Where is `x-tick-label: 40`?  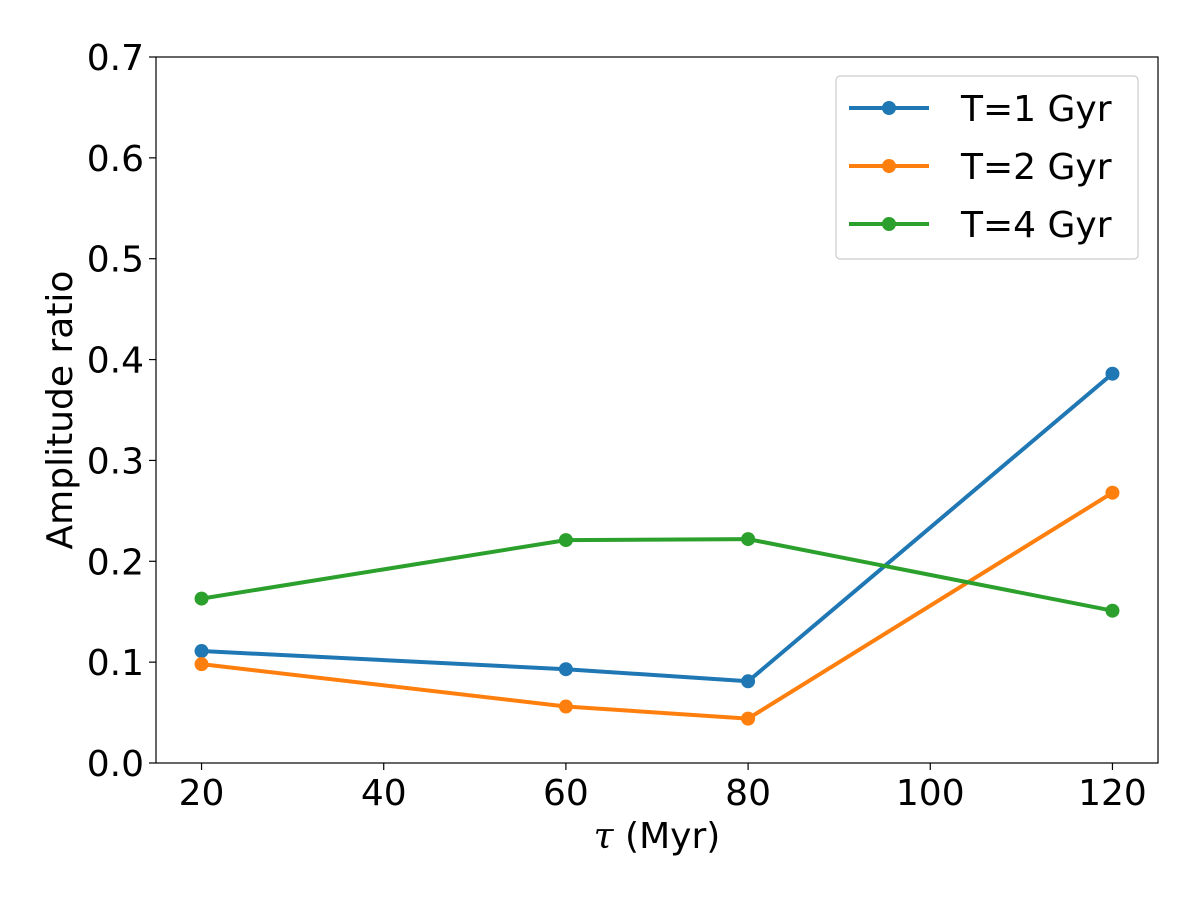
x-tick-label: 40 is located at coordinates (384, 793).